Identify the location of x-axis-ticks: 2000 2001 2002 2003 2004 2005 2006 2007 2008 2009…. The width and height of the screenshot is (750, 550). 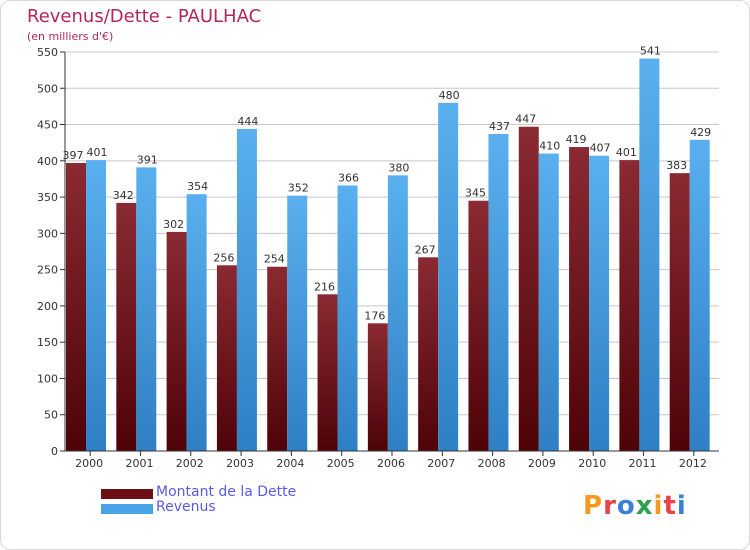
(391, 460).